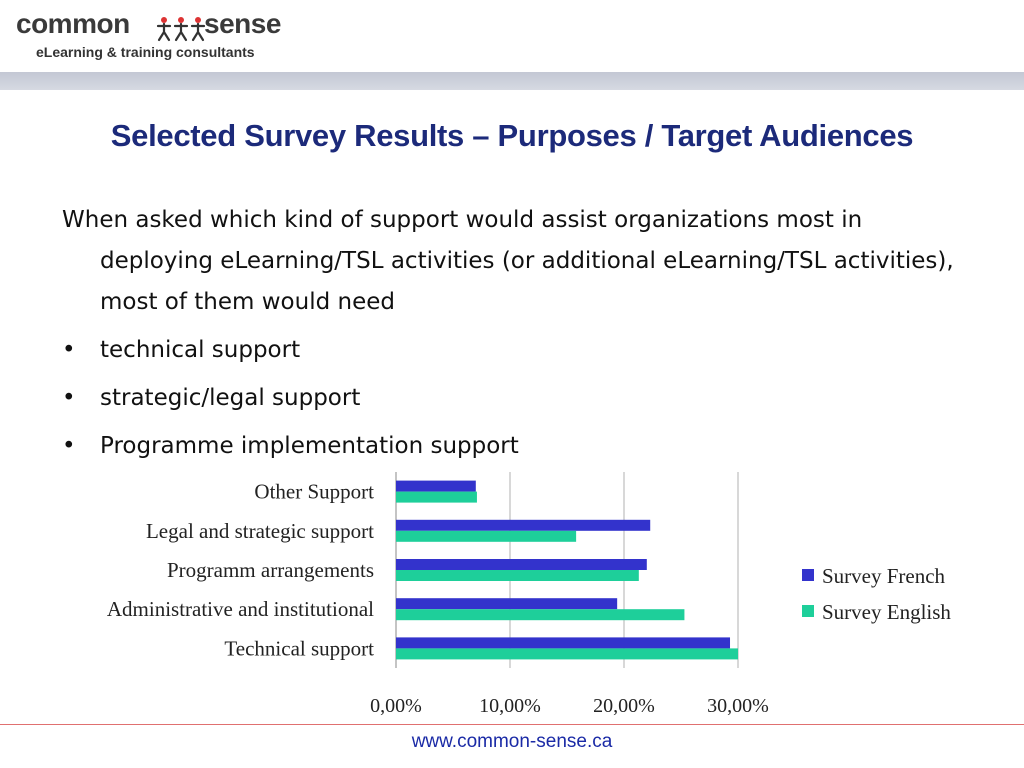  Describe the element at coordinates (512, 81) in the screenshot. I see `header-bar` at that location.